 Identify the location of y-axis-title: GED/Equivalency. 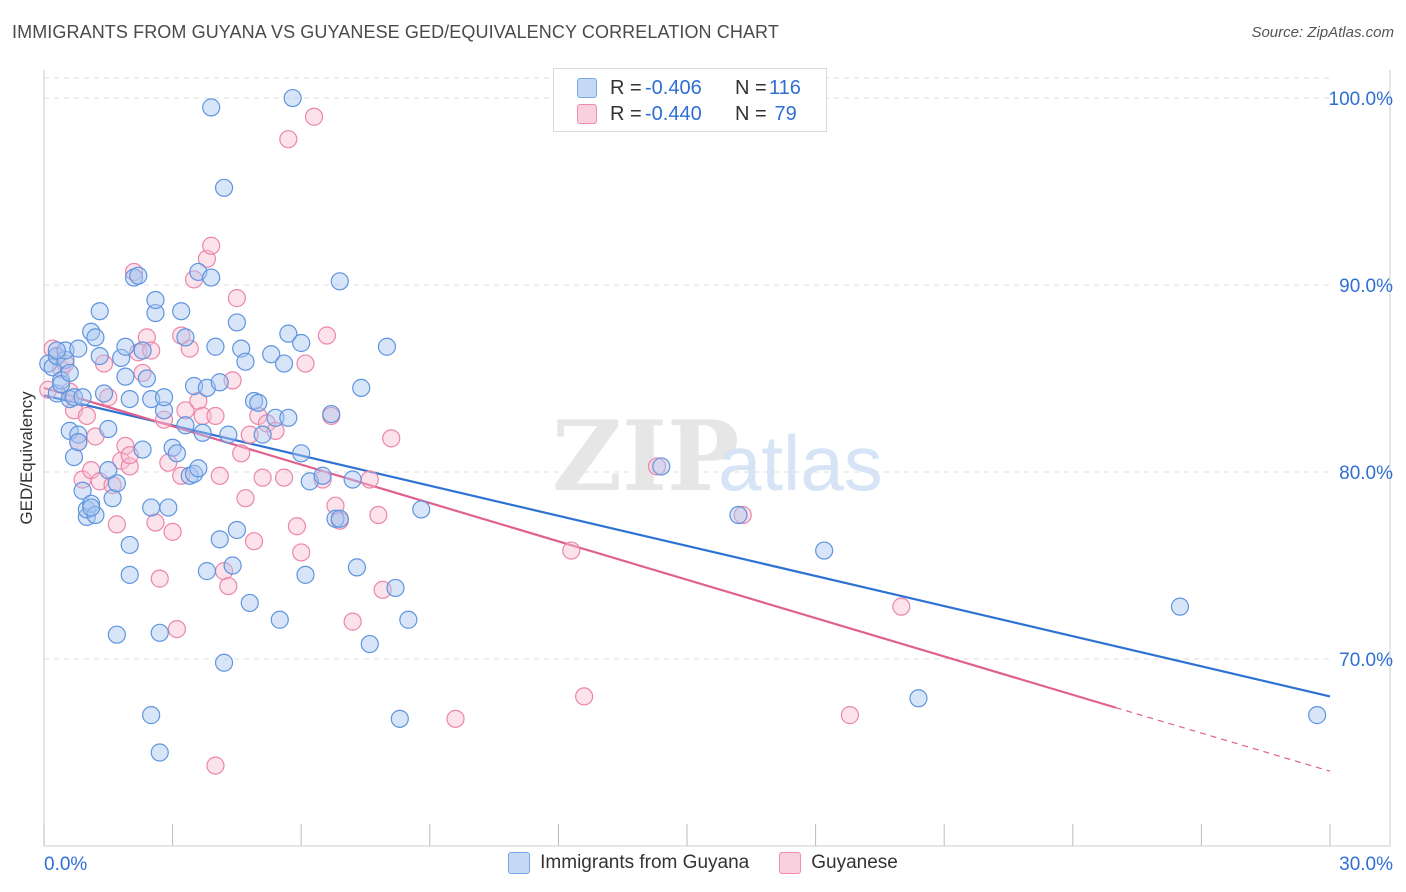
(26, 458).